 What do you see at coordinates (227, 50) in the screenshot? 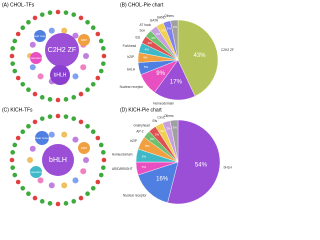
I see `slice-category-label: C2H2 ZF` at bounding box center [227, 50].